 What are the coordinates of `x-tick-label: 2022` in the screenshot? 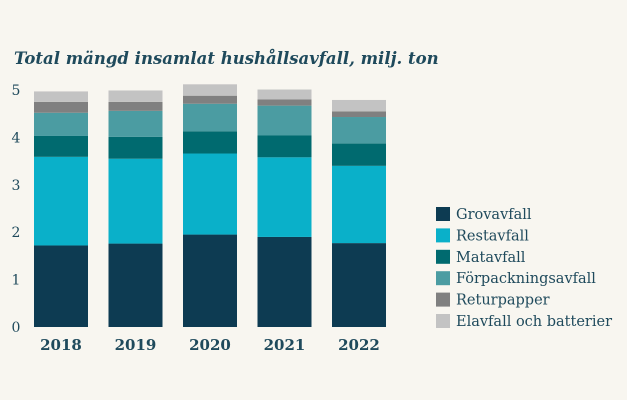 It's located at (359, 345).